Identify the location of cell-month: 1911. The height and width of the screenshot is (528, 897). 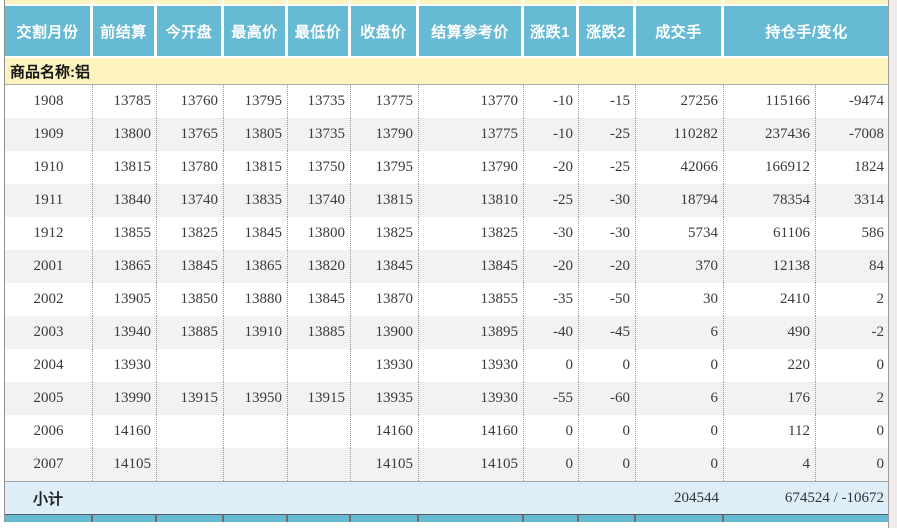
(49, 200).